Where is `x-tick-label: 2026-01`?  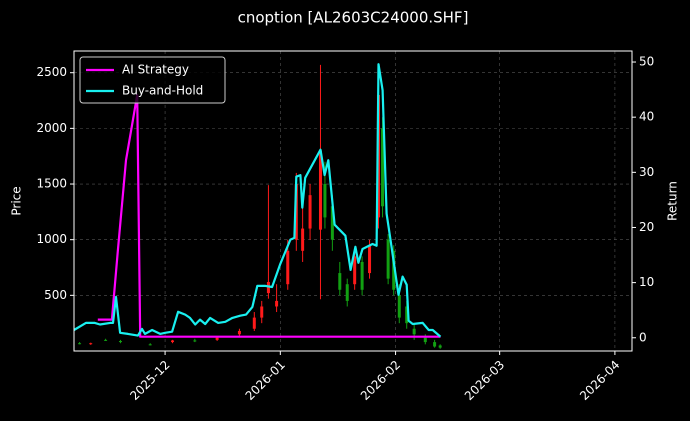 x-tick-label: 2026-01 is located at coordinates (265, 380).